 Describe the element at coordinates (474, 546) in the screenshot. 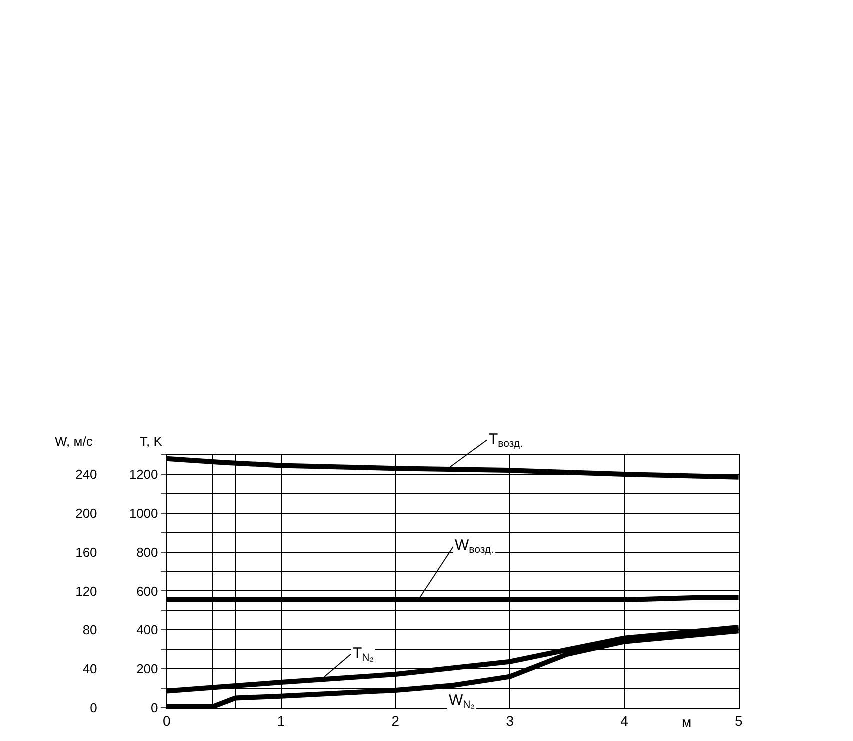

I see `text: W$_{возд.}$` at that location.